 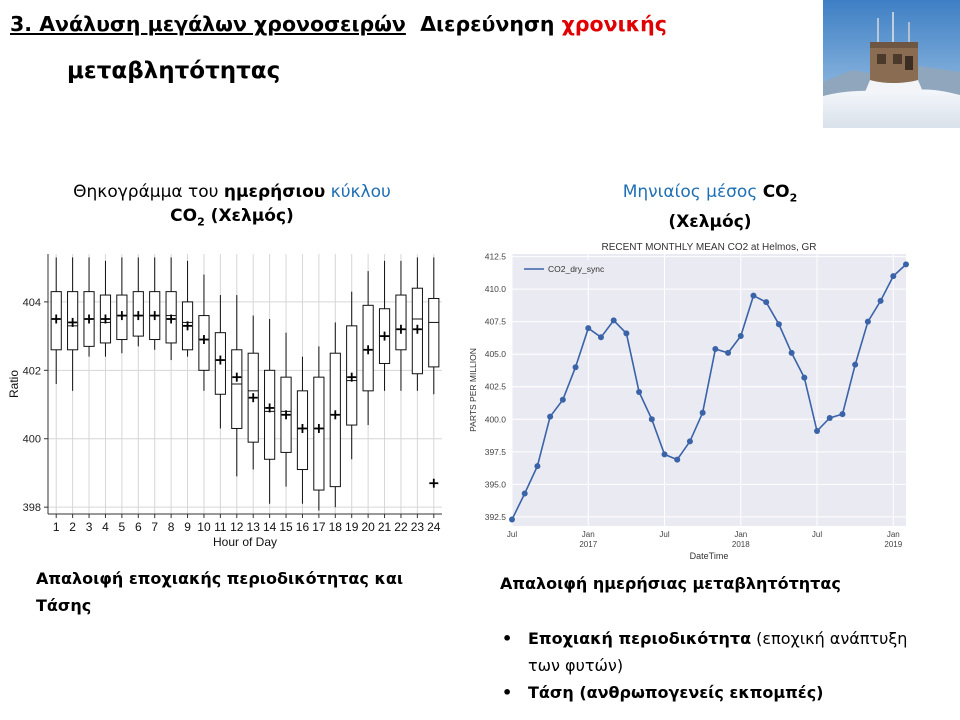 What do you see at coordinates (303, 527) in the screenshot?
I see `x-tick-label: 16` at bounding box center [303, 527].